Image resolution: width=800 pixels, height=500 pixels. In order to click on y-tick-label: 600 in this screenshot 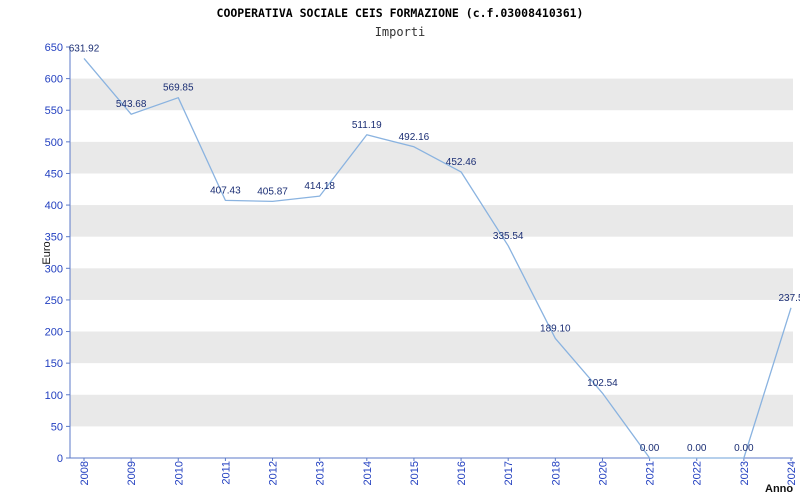, I will do `click(54, 80)`.